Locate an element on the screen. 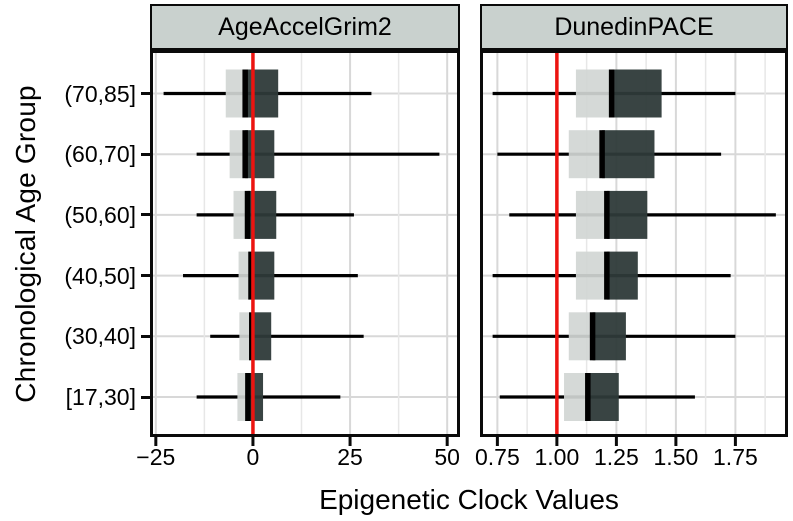  y-tick-label: (40,50] is located at coordinates (100, 275).